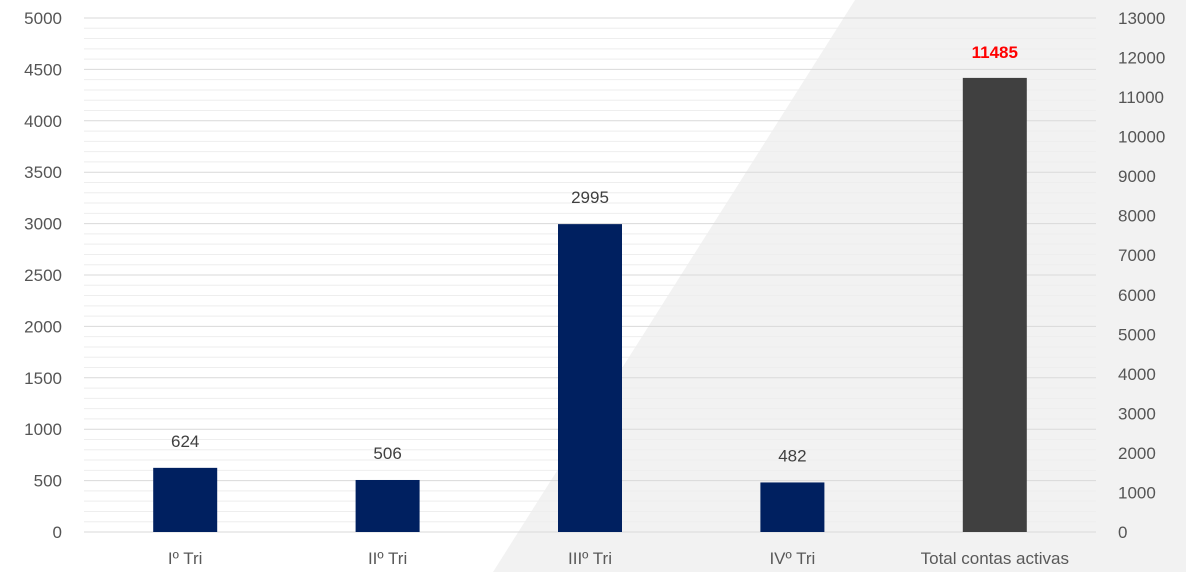  What do you see at coordinates (387, 558) in the screenshot?
I see `category-label: IIº Tri` at bounding box center [387, 558].